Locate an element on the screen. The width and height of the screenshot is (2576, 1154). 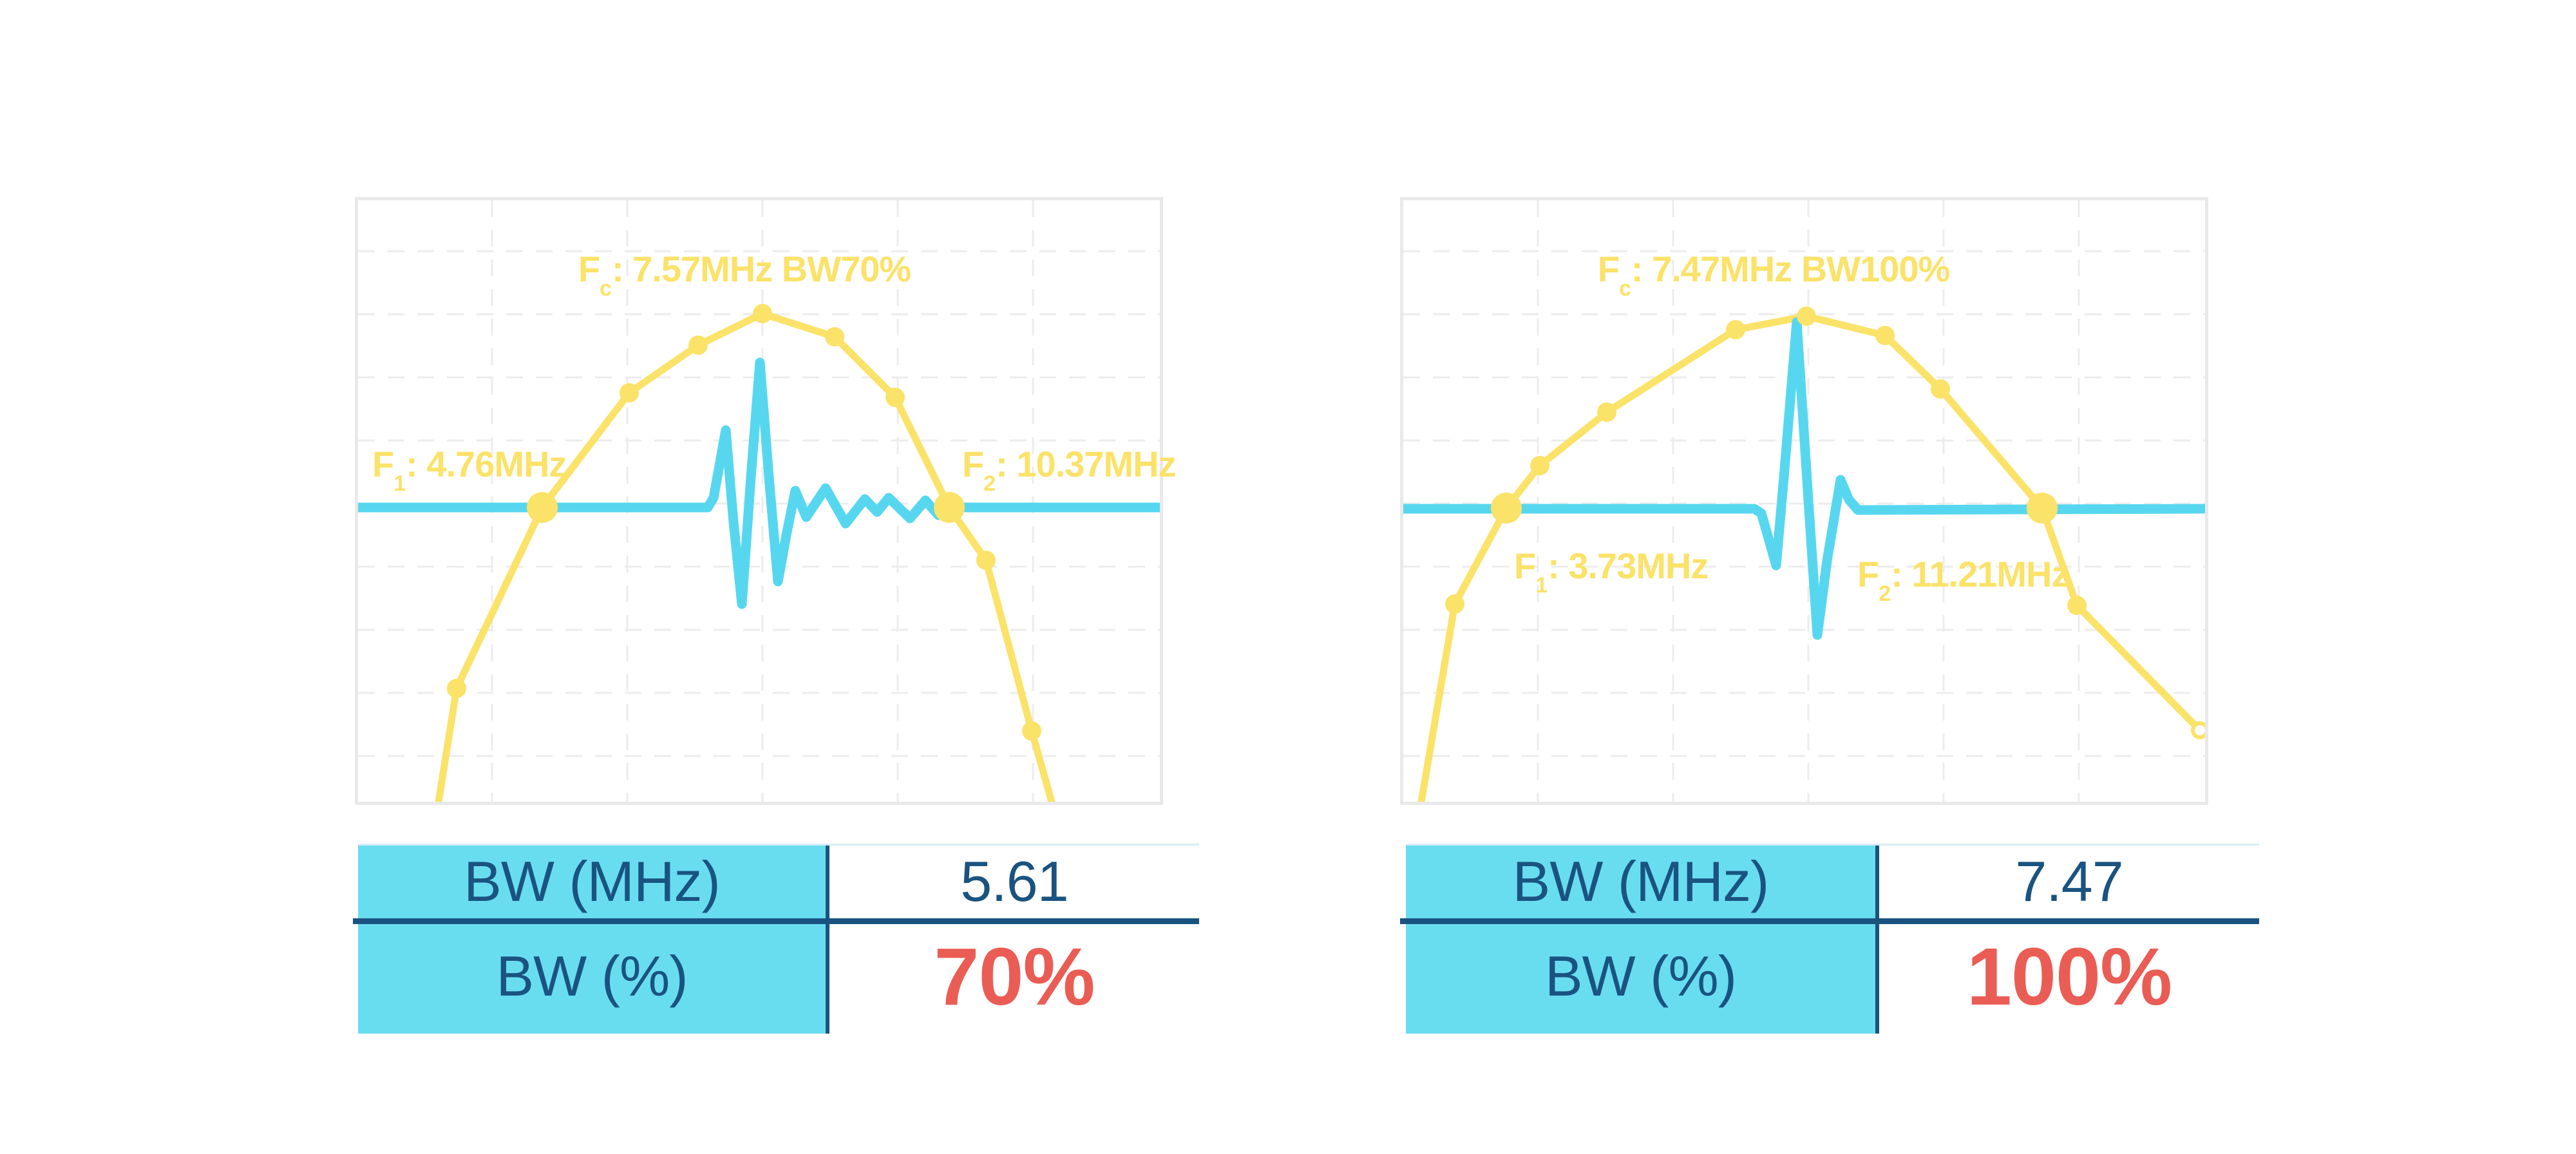
f1-frequency-label: F1: 3.73MHz is located at coordinates (1611, 571).